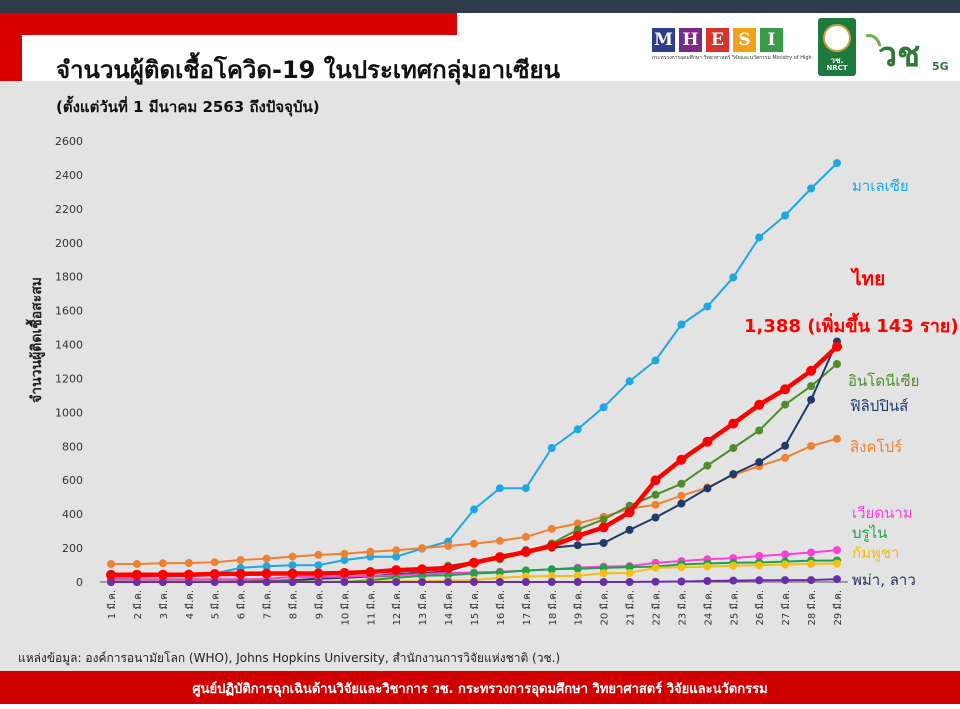  Describe the element at coordinates (786, 608) in the screenshot. I see `x-tick-label: 27 มี.ค.` at that location.